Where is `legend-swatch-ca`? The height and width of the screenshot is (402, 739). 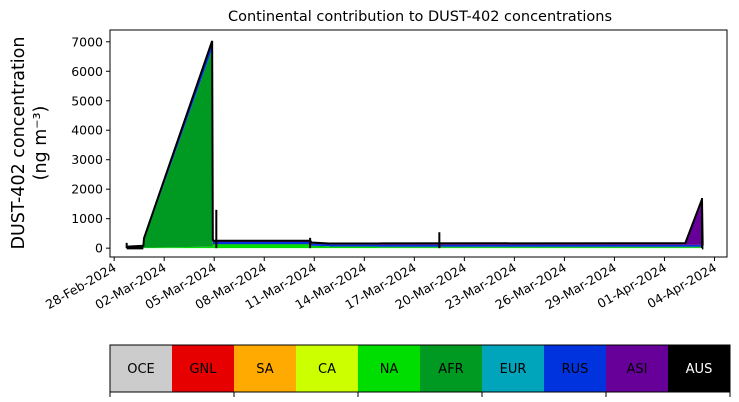
legend-swatch-ca is located at coordinates (327, 368).